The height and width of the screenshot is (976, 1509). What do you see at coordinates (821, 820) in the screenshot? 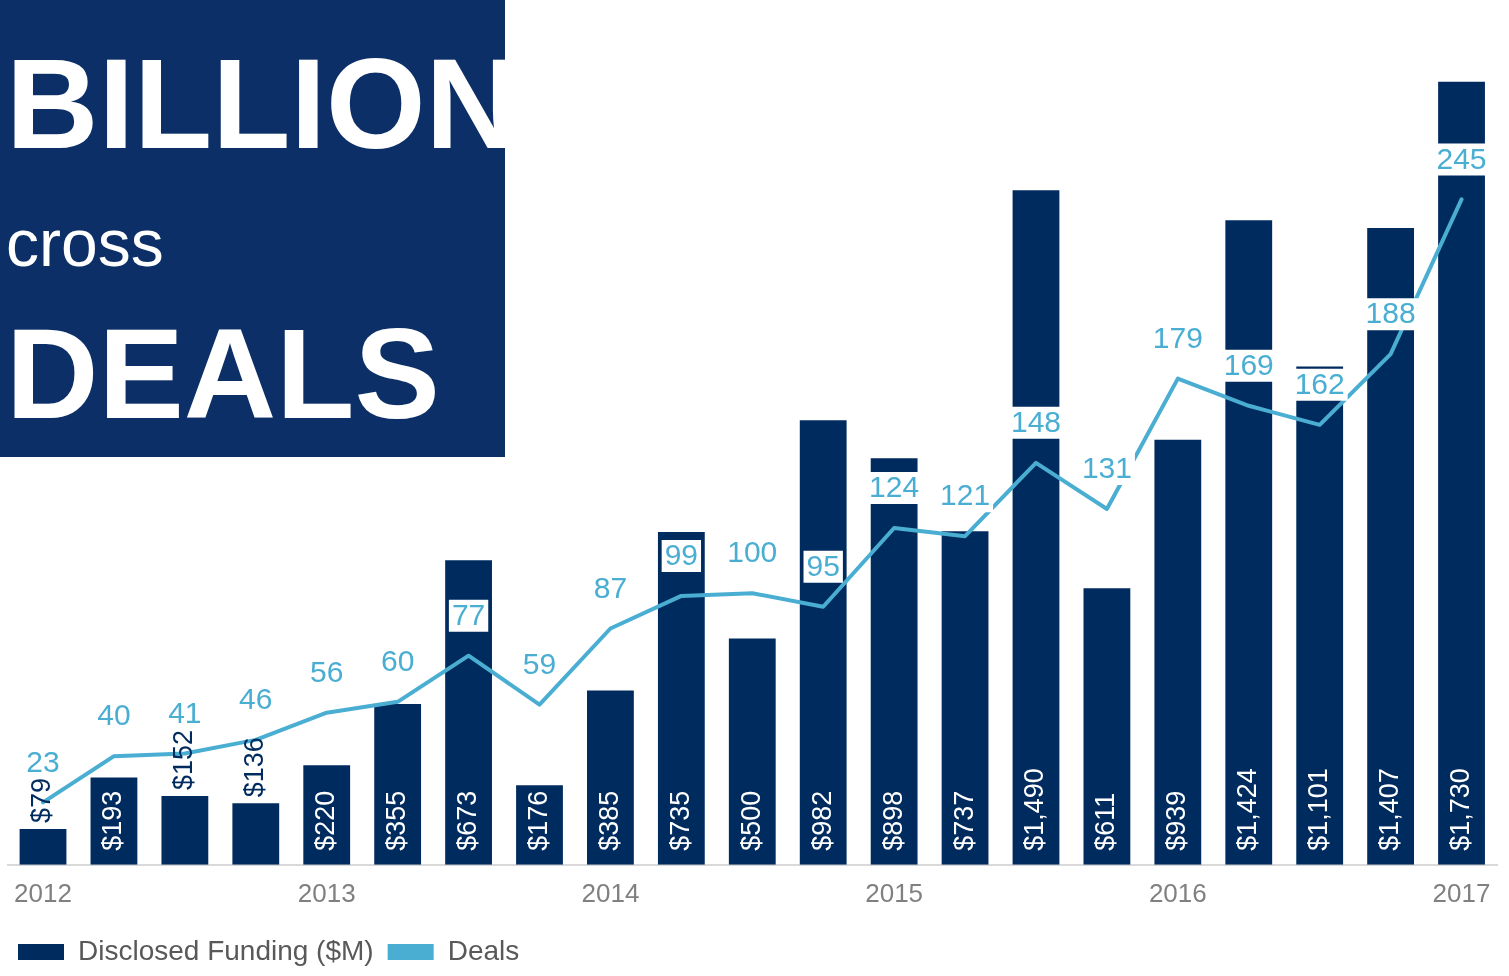
I see `data-label: $982` at bounding box center [821, 820].